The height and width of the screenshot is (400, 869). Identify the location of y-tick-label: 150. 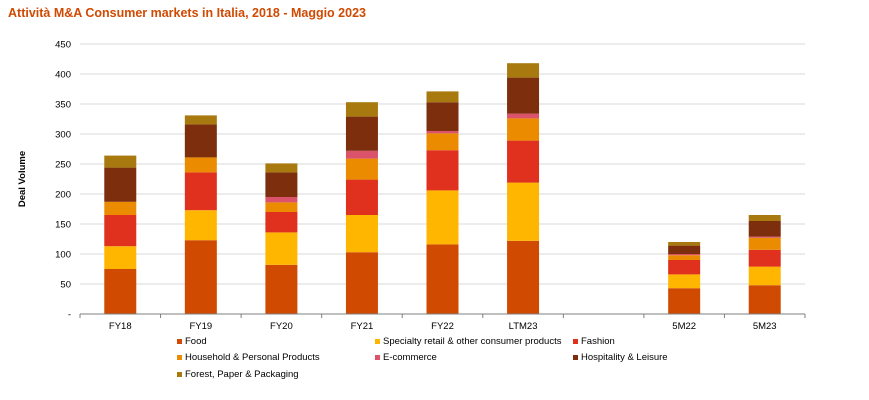
(63, 225).